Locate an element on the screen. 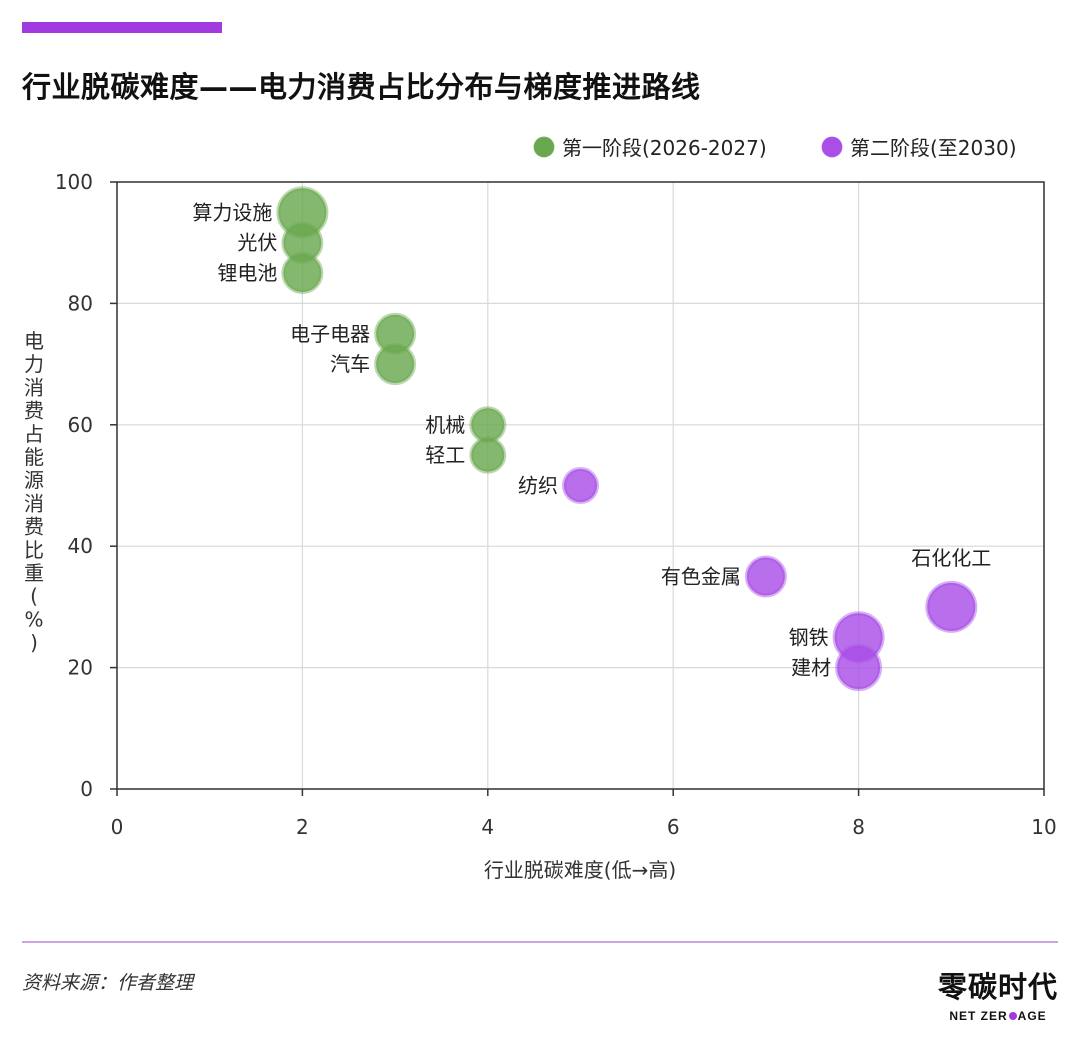  y-axis-title-char: 能 is located at coordinates (34, 457).